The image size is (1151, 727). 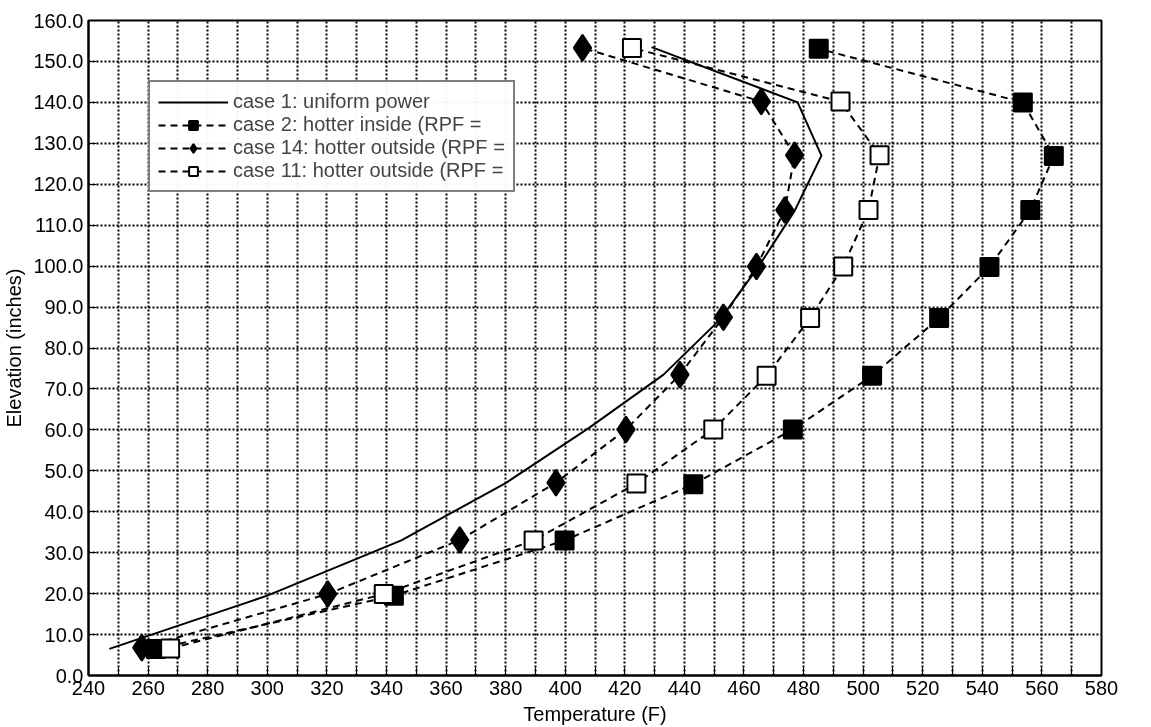 I want to click on y-tick-label: 10.0, so click(x=64, y=634).